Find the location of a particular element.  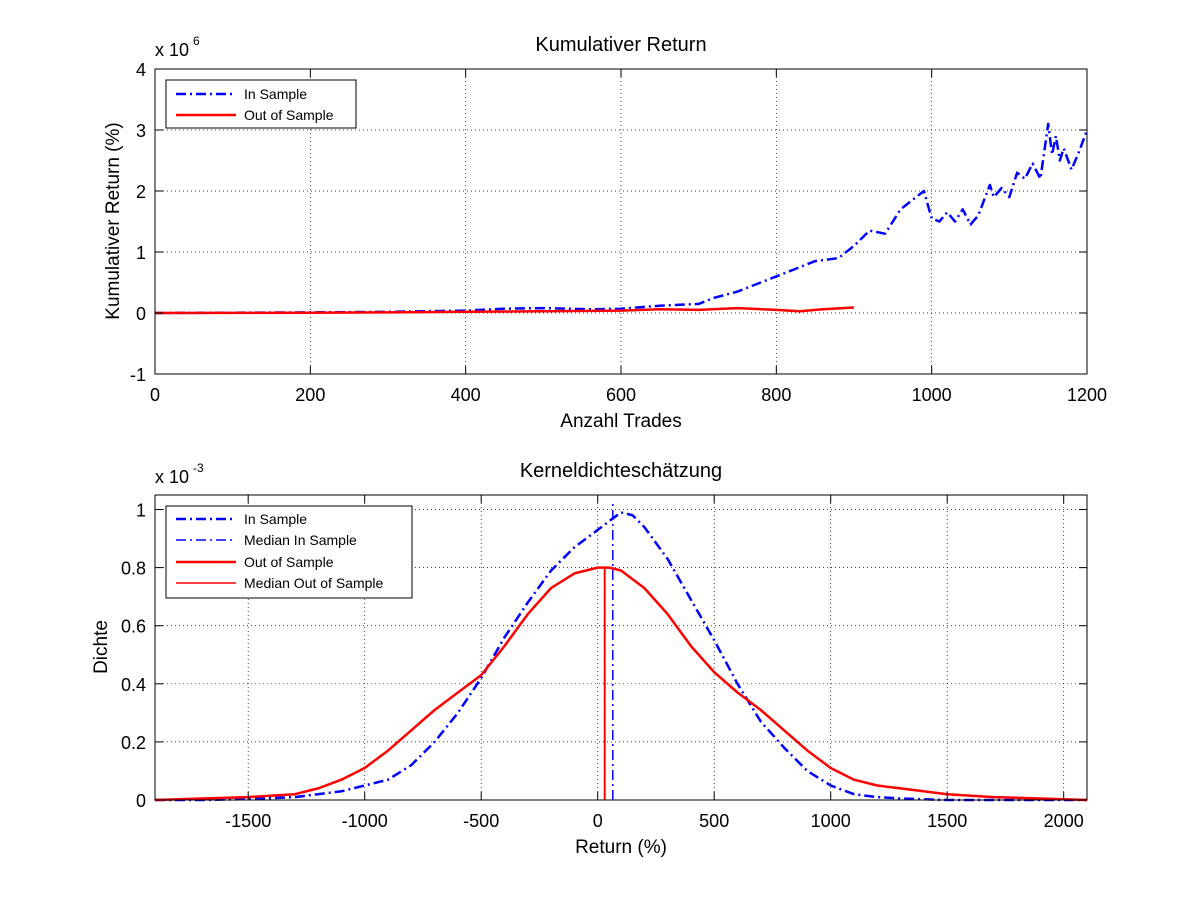

legend-box is located at coordinates (261, 104).